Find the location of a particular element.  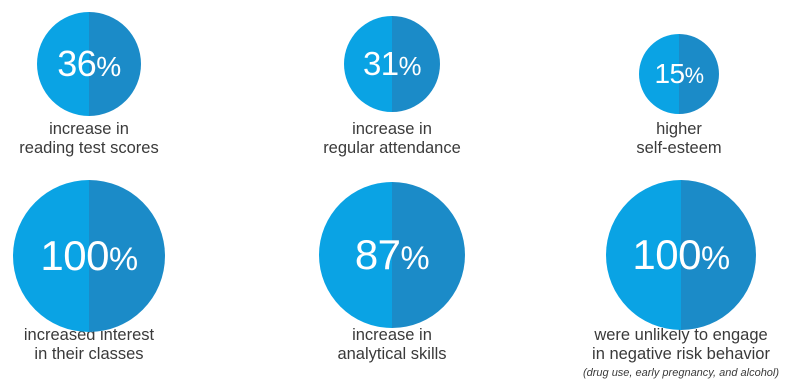

stat-reading-scores: 36% increase in reading test scores is located at coordinates (107, 85).